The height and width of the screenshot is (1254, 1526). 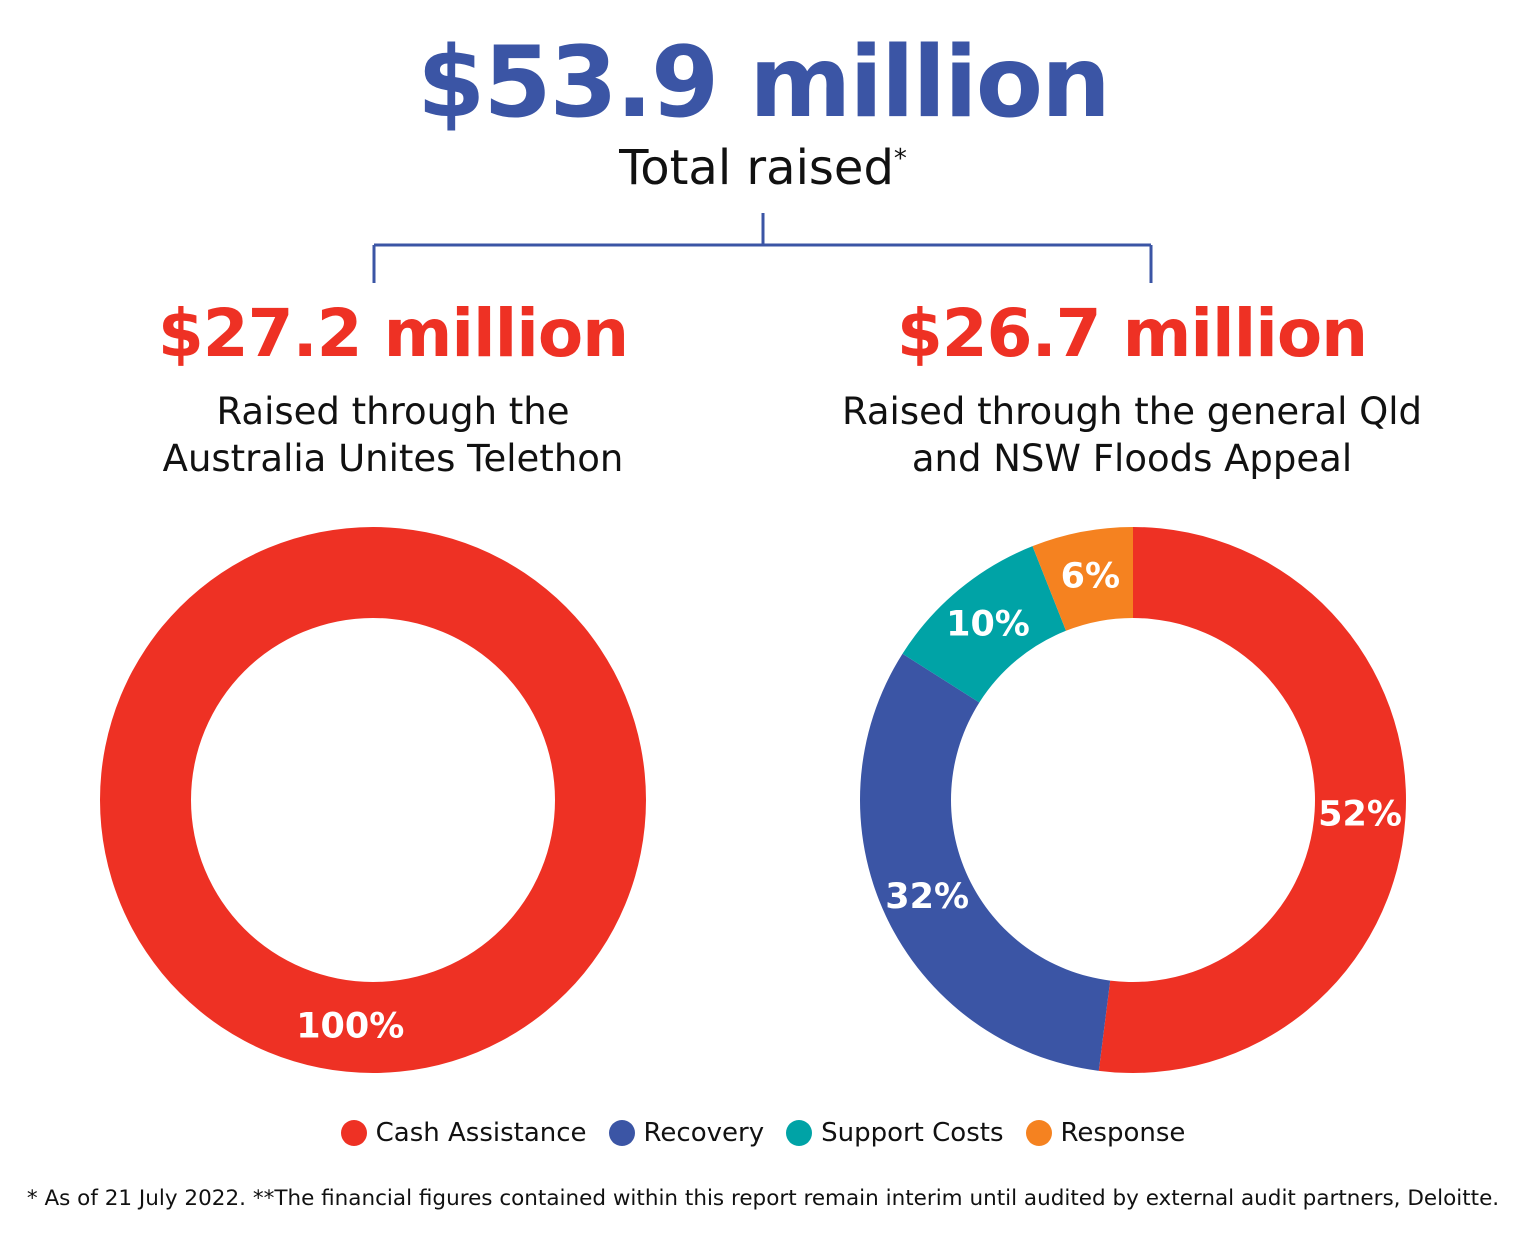 What do you see at coordinates (393, 411) in the screenshot?
I see `telethon-description-line-1: Raised through the` at bounding box center [393, 411].